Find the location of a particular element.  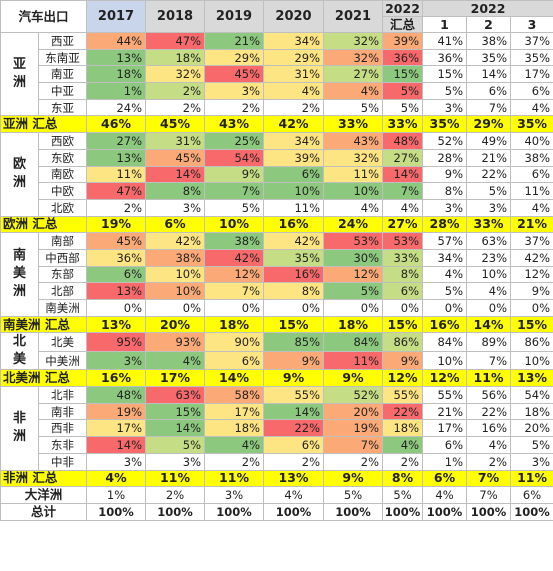

month-value-cell: 22% is located at coordinates (489, 411).